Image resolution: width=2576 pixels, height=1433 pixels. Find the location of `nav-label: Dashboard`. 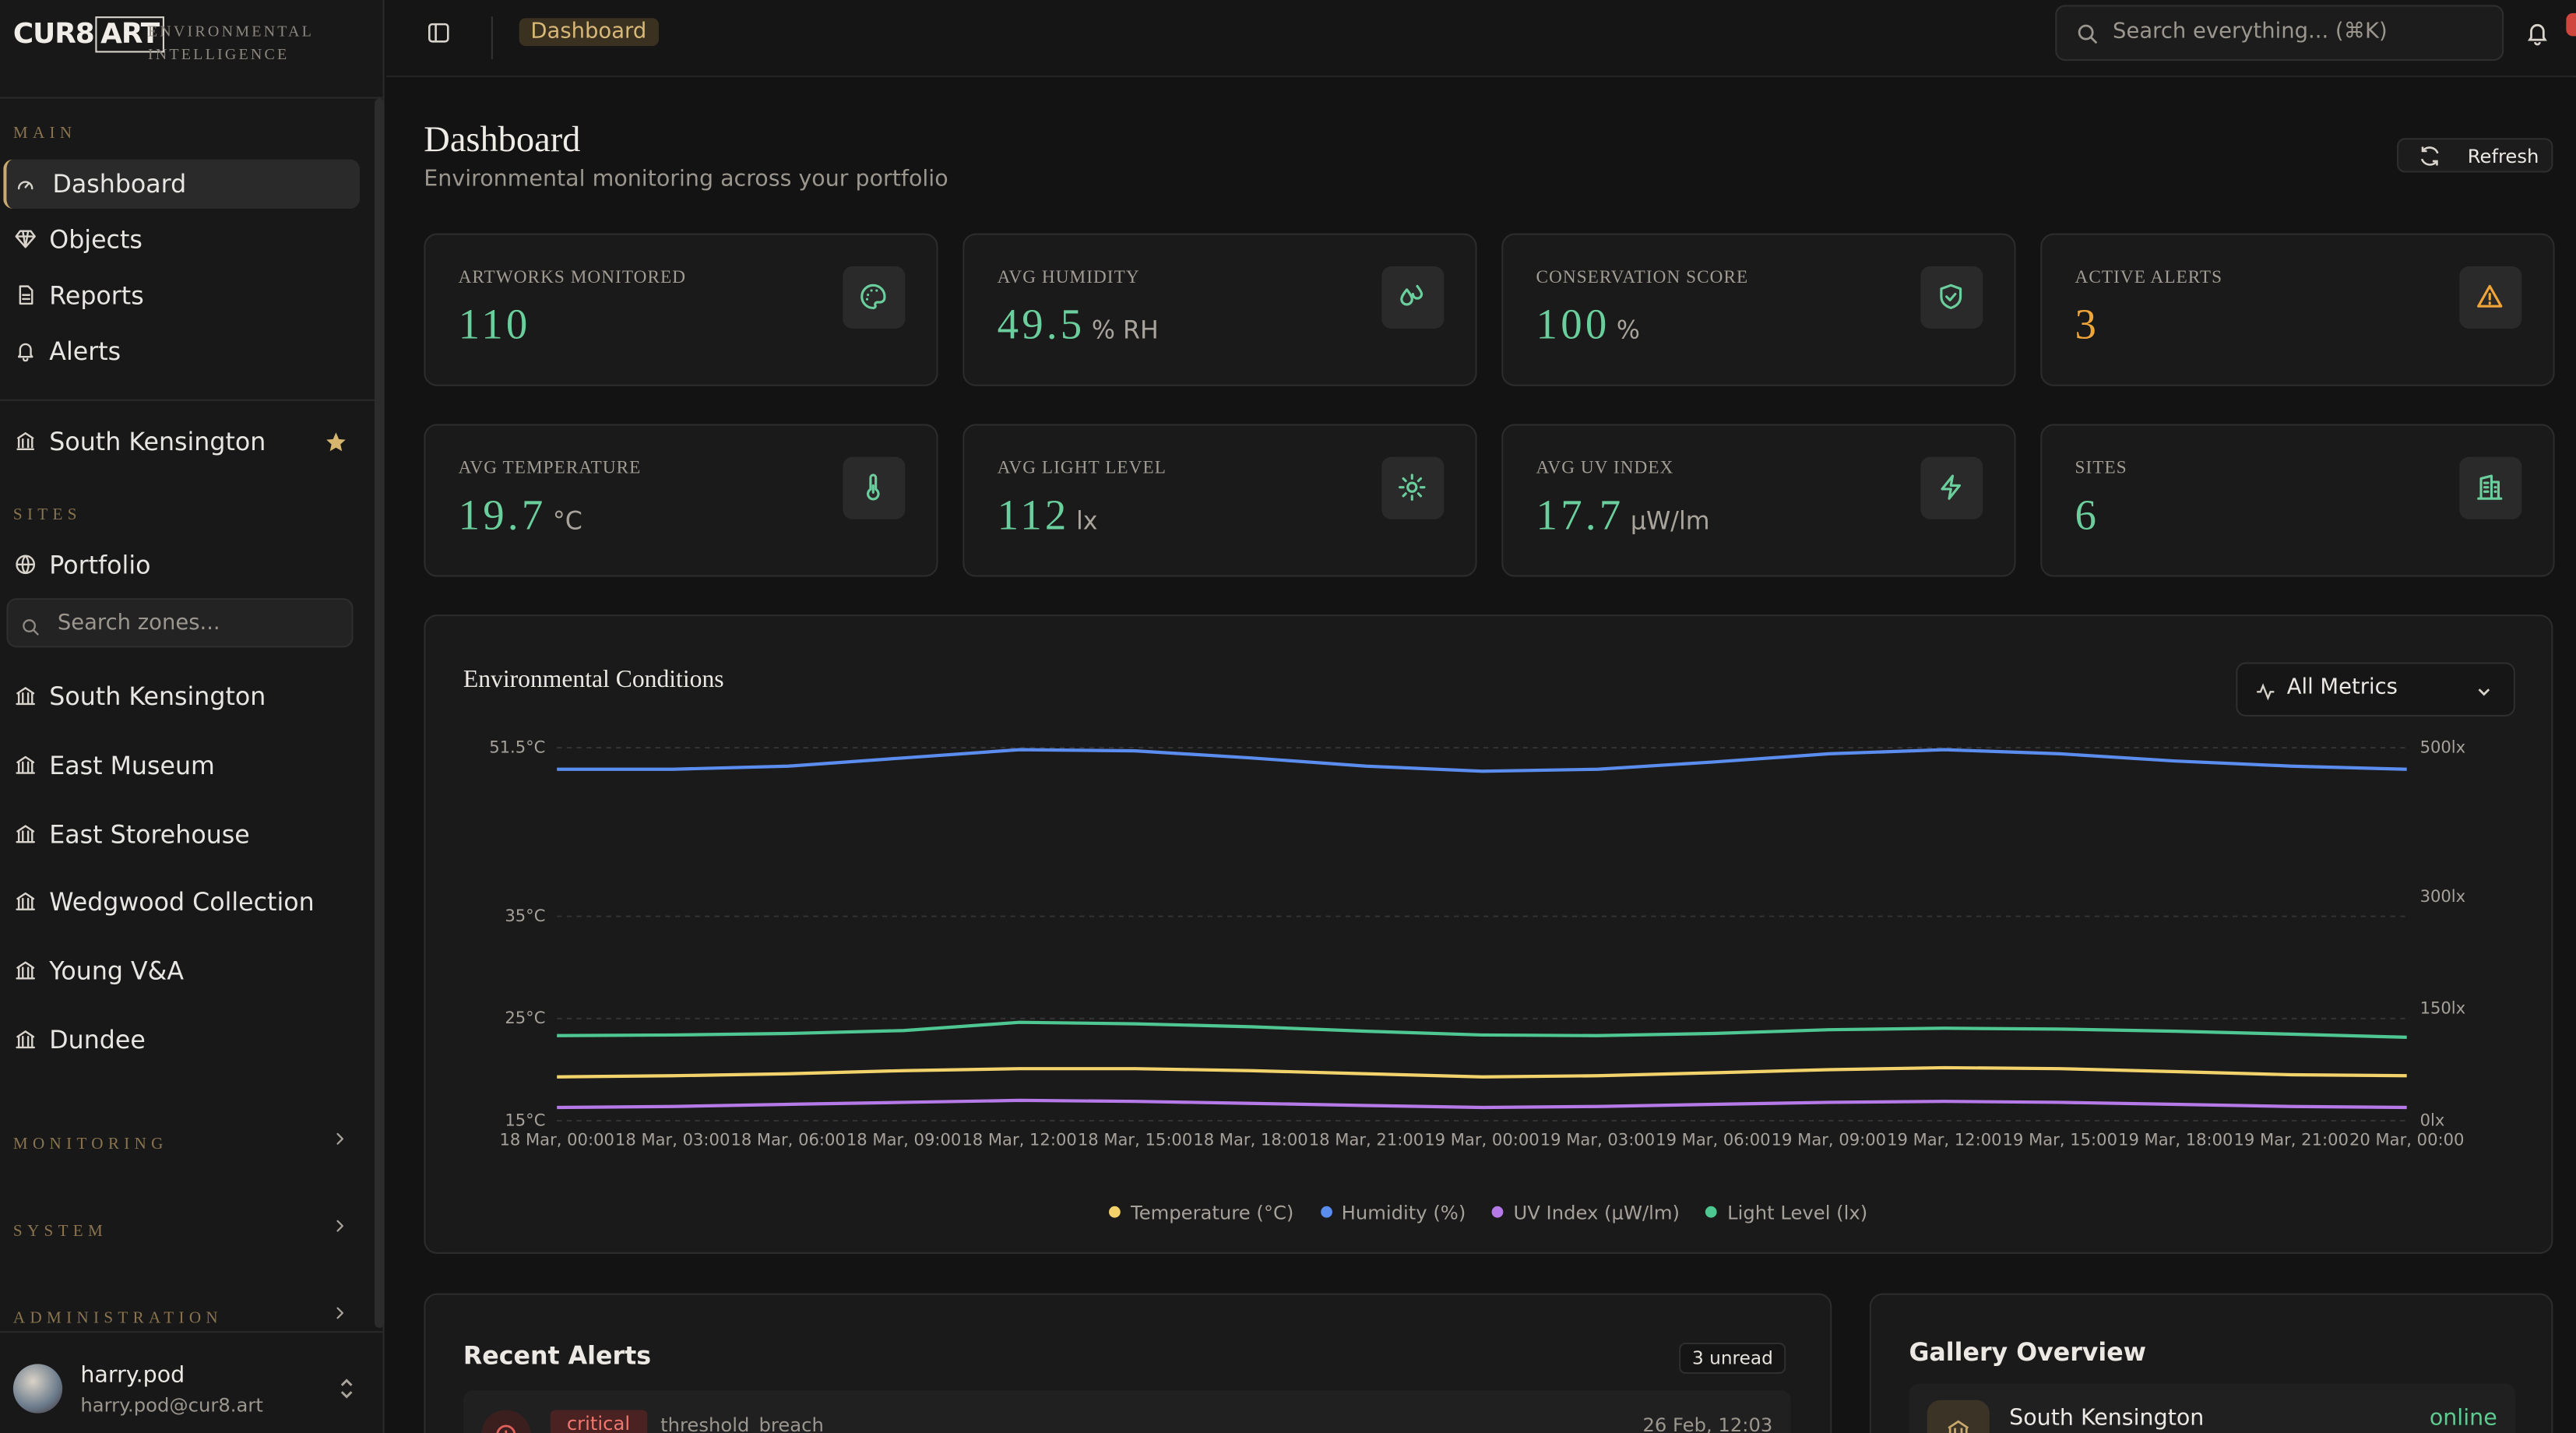

nav-label: Dashboard is located at coordinates (120, 184).